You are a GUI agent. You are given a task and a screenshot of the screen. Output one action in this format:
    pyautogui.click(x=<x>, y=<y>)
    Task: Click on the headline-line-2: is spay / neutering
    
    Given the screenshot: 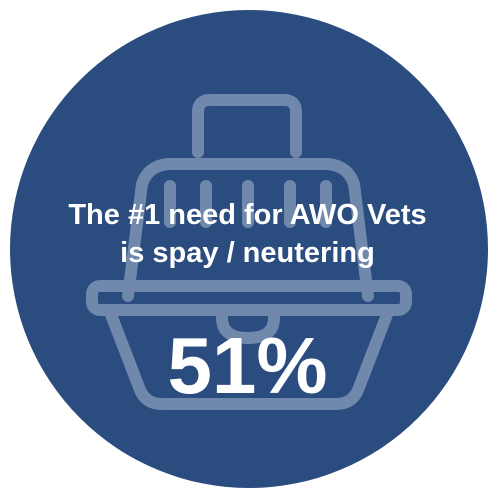 What is the action you would take?
    pyautogui.click(x=247, y=253)
    